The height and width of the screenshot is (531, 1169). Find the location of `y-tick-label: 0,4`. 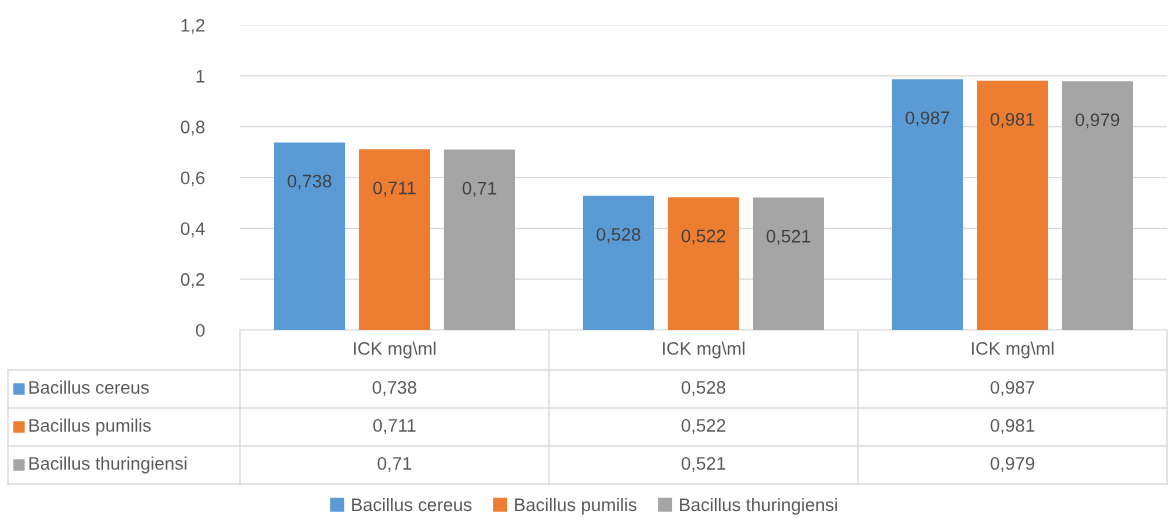

y-tick-label: 0,4 is located at coordinates (192, 230).